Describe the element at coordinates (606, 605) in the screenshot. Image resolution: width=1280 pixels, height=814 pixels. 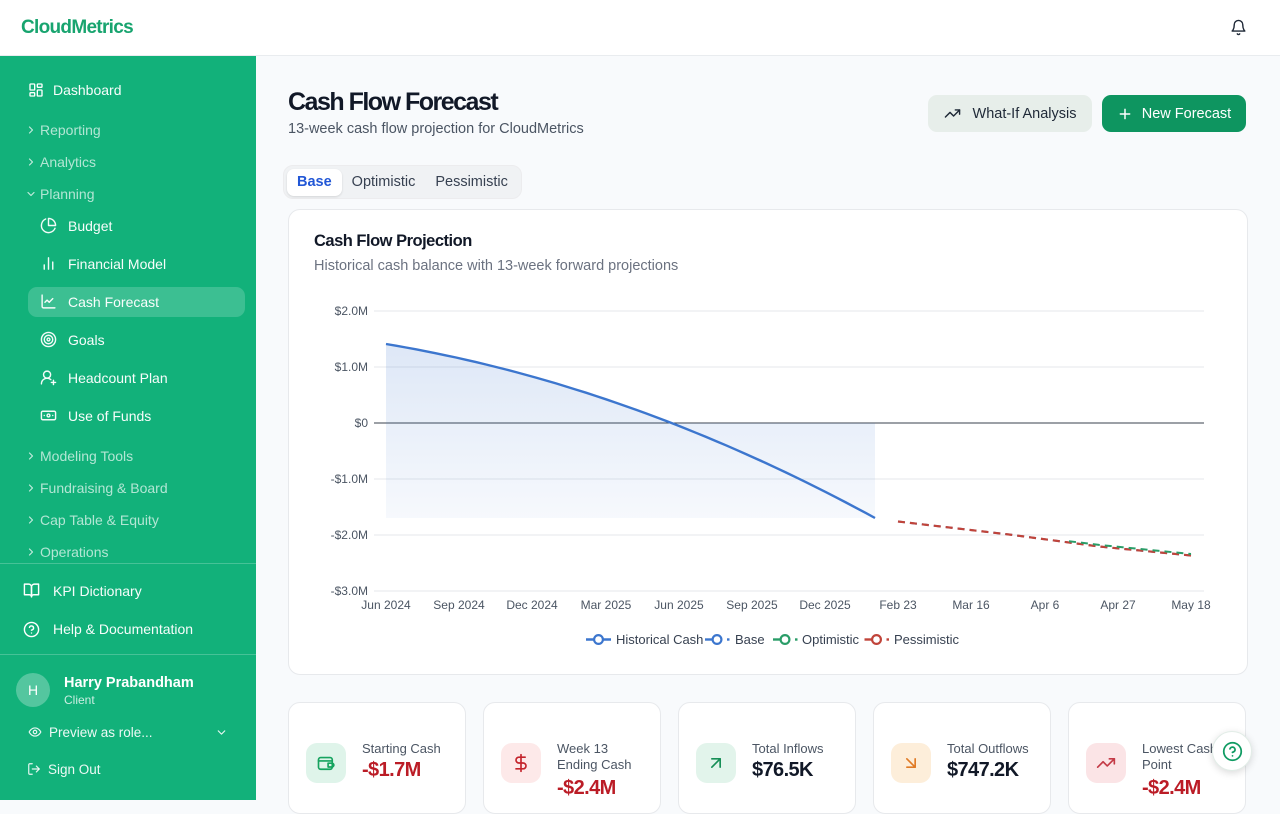
I see `svg-text: Mar 2025` at that location.